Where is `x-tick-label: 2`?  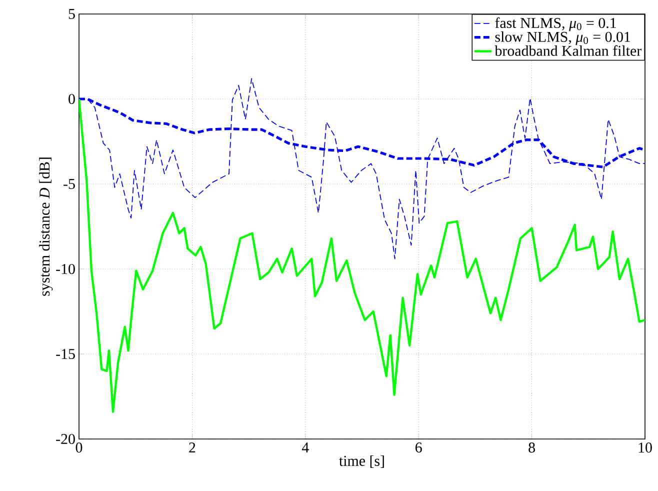 x-tick-label: 2 is located at coordinates (192, 447).